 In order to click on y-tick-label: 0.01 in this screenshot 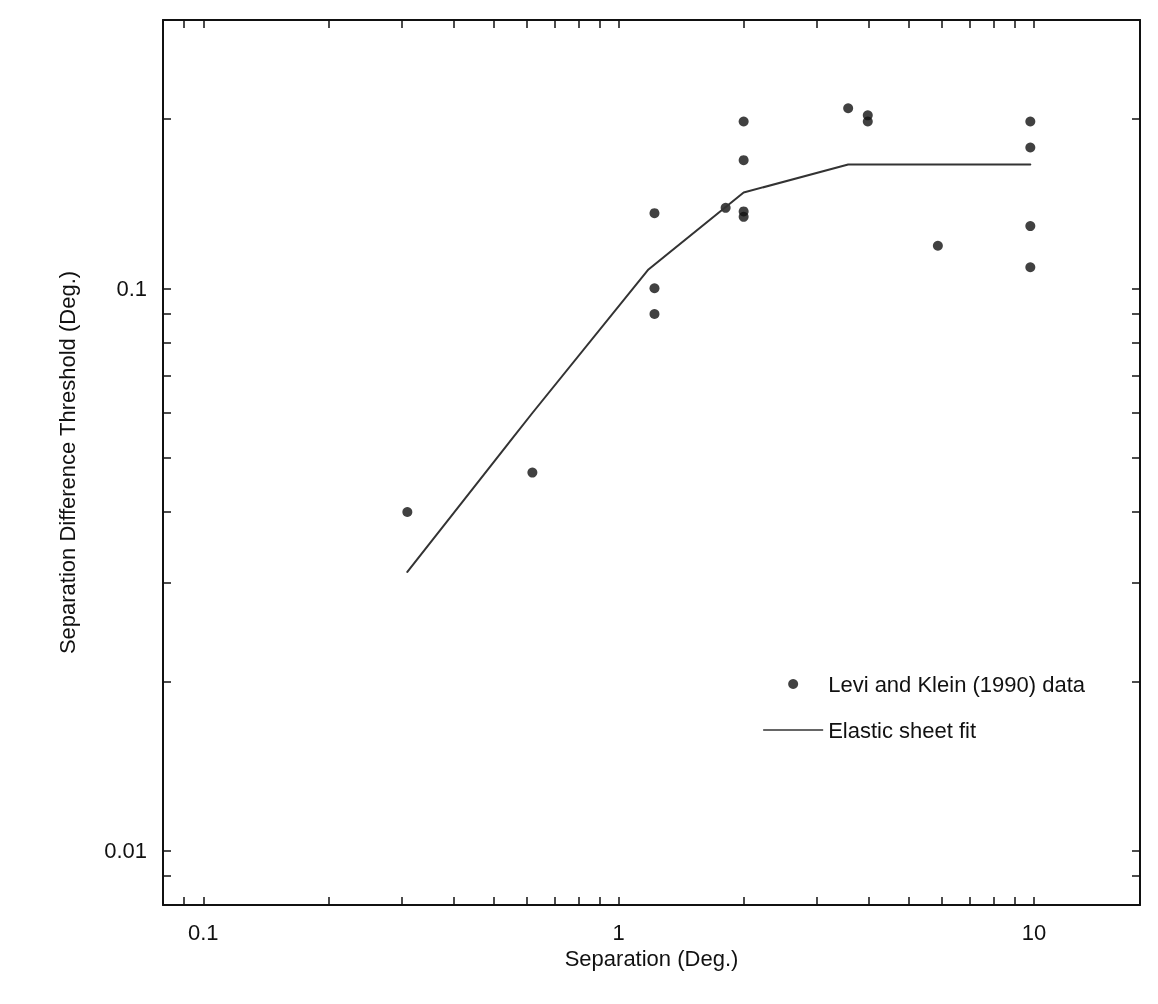, I will do `click(125, 851)`.